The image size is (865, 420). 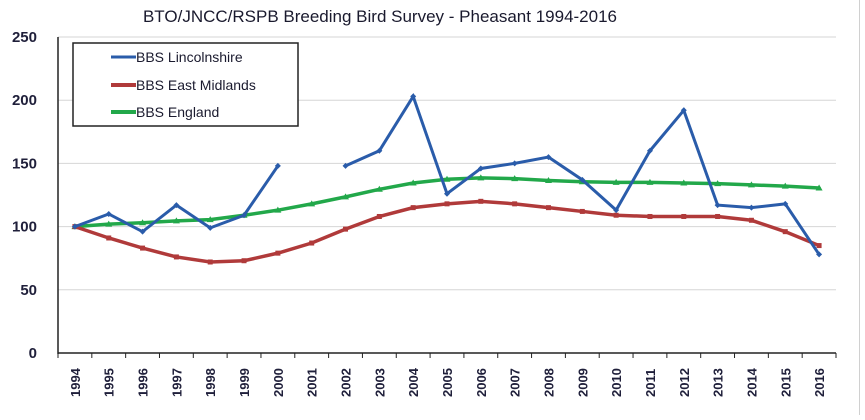 What do you see at coordinates (24, 100) in the screenshot?
I see `y-tick-label: 200` at bounding box center [24, 100].